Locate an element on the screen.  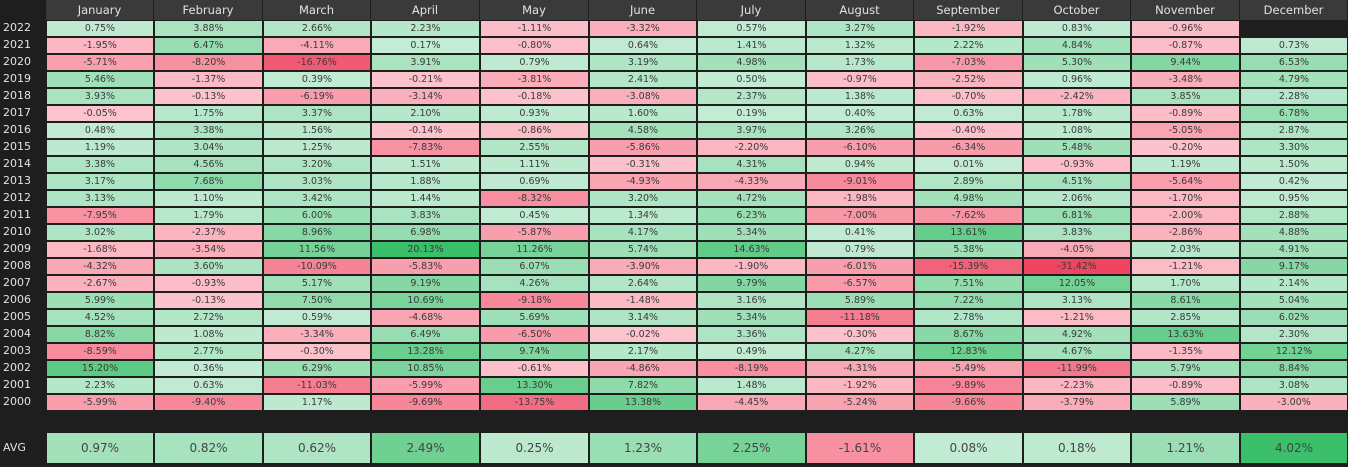
cell-2006-september: 7.22% is located at coordinates (968, 300).